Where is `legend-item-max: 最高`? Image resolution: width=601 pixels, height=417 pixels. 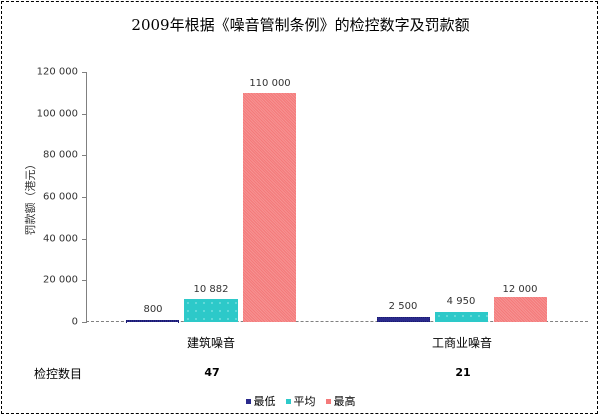 legend-item-max: 最高 is located at coordinates (340, 401).